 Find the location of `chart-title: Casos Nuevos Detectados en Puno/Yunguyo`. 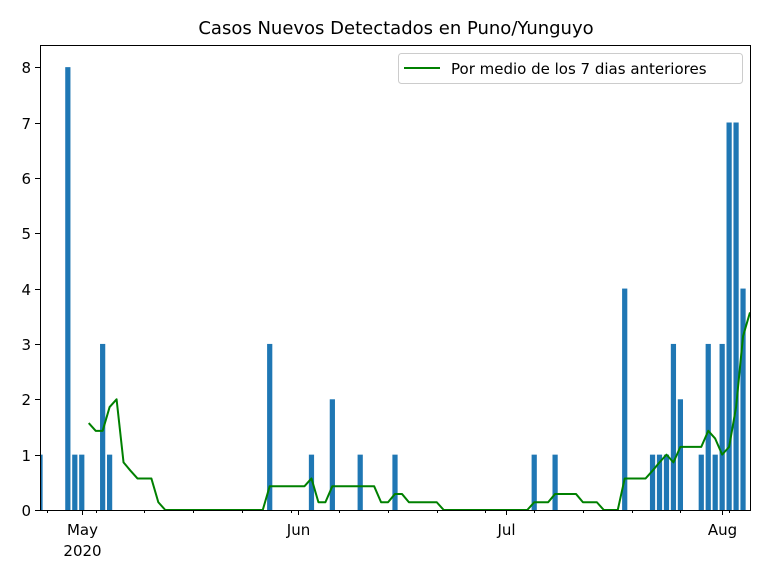

chart-title: Casos Nuevos Detectados en Puno/Yunguyo is located at coordinates (395, 28).